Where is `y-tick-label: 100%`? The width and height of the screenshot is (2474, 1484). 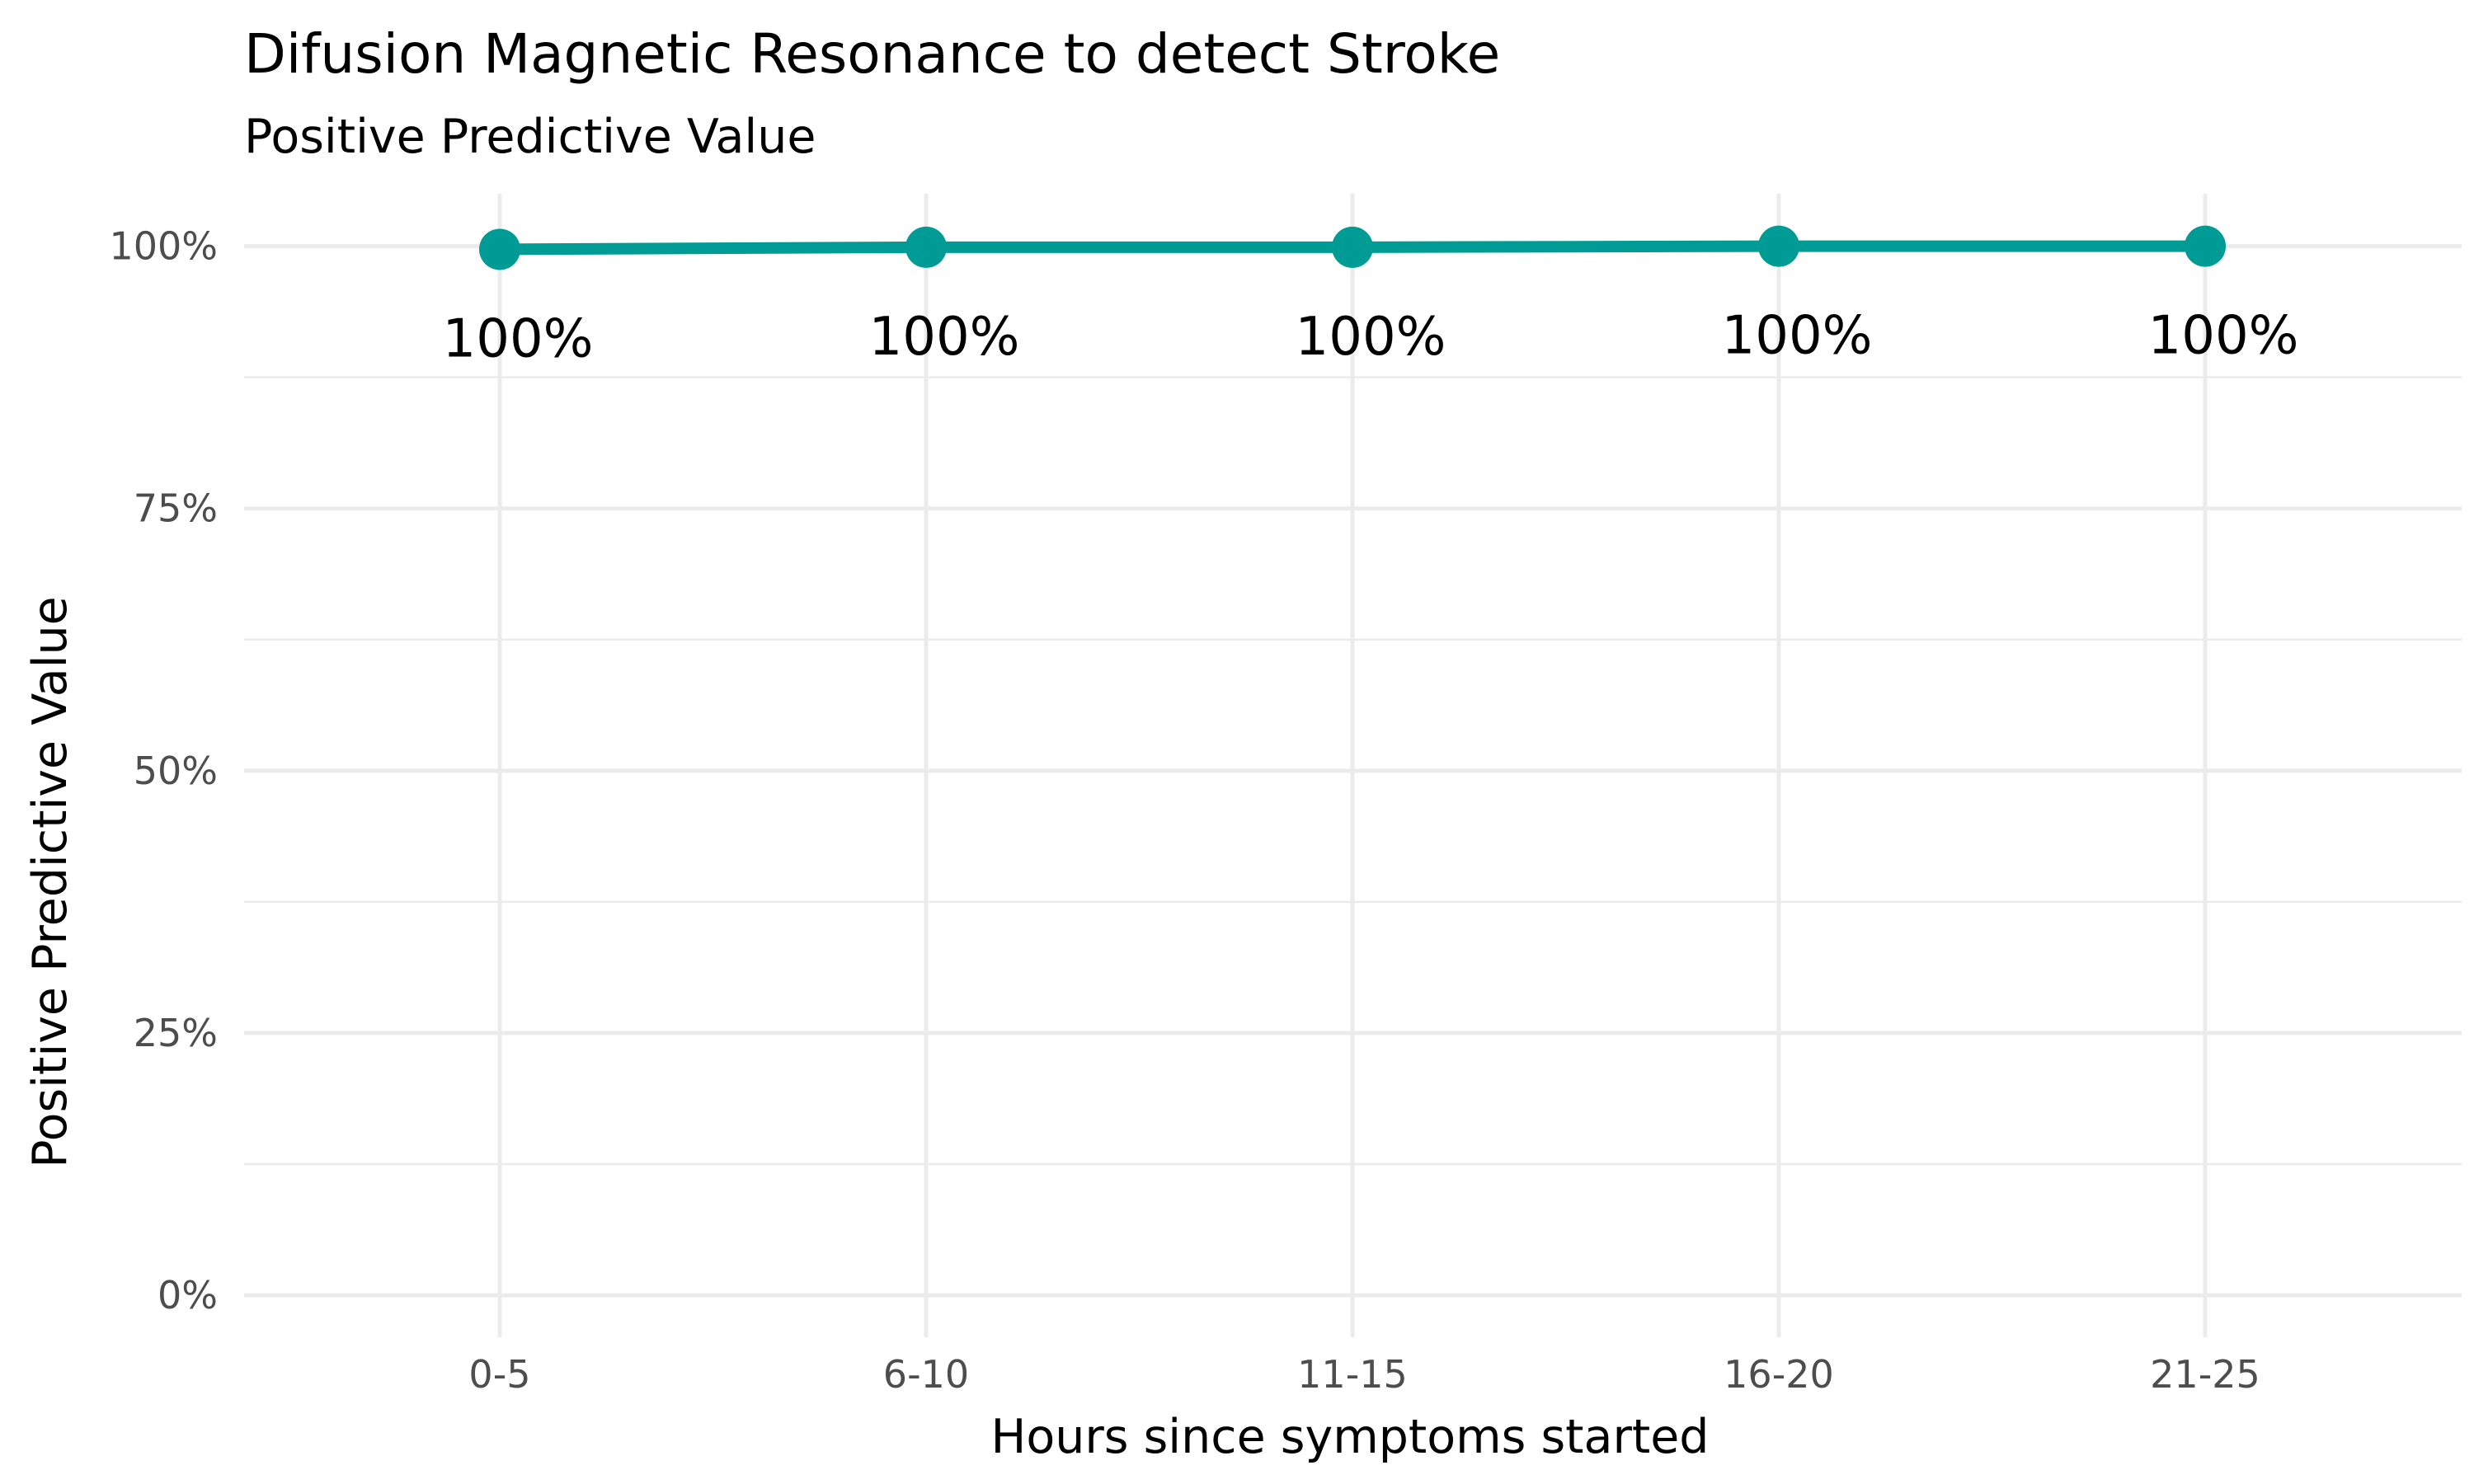
y-tick-label: 100% is located at coordinates (163, 246).